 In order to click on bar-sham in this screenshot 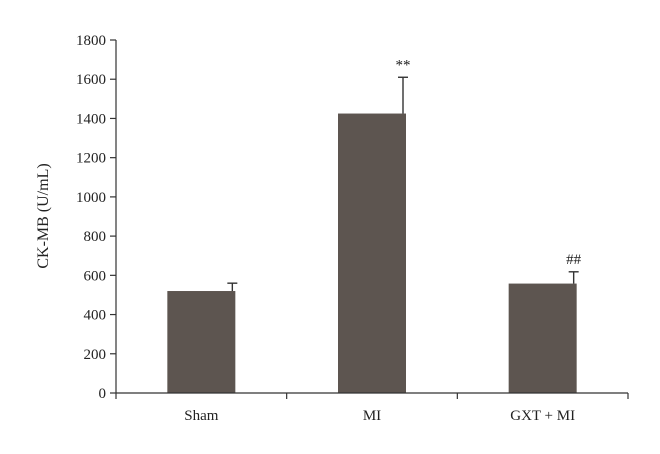, I will do `click(201, 342)`.